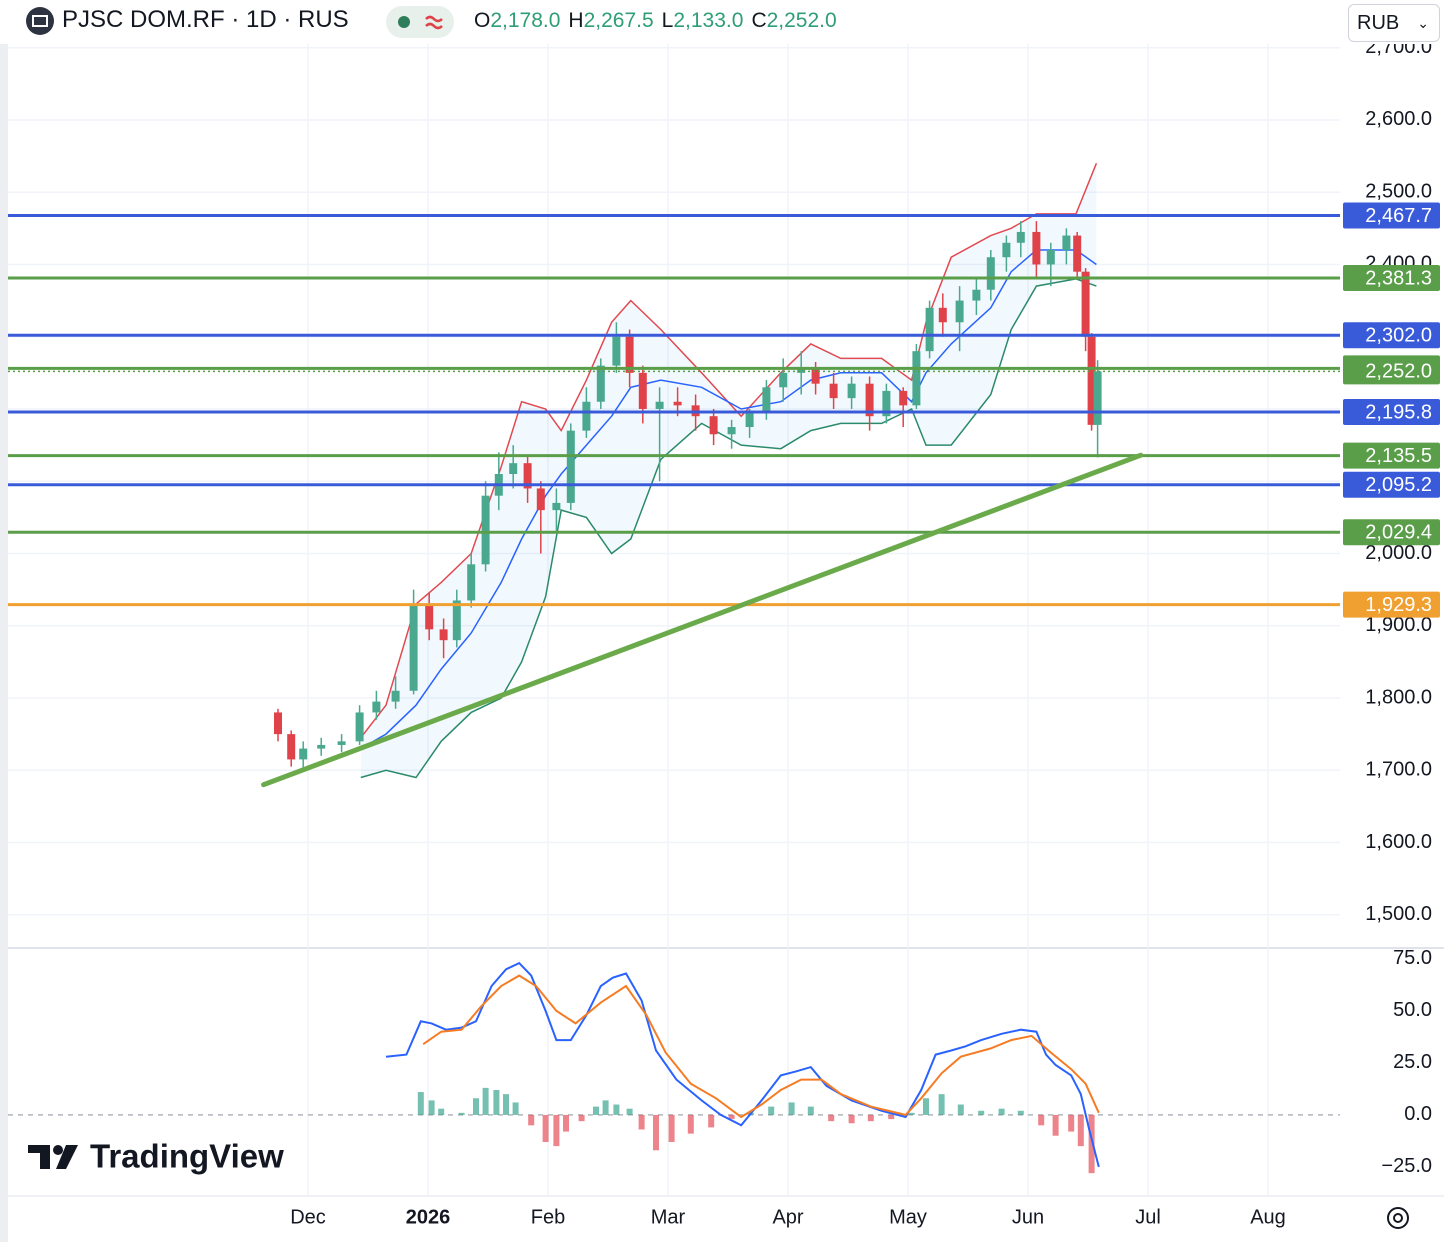  I want to click on x-tick-label: Apr, so click(787, 1217).